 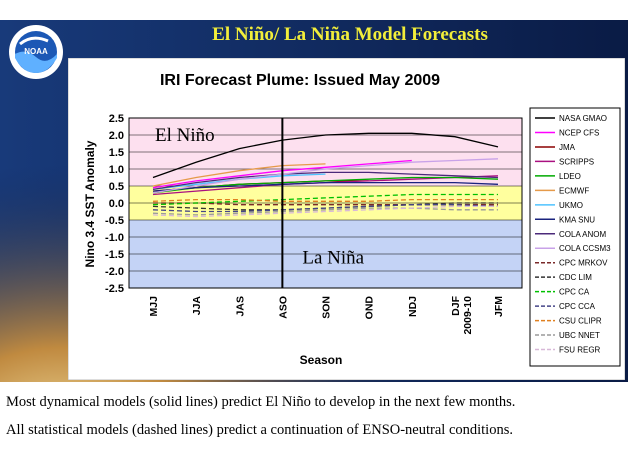 I want to click on x-tick-label: JFM, so click(x=499, y=306).